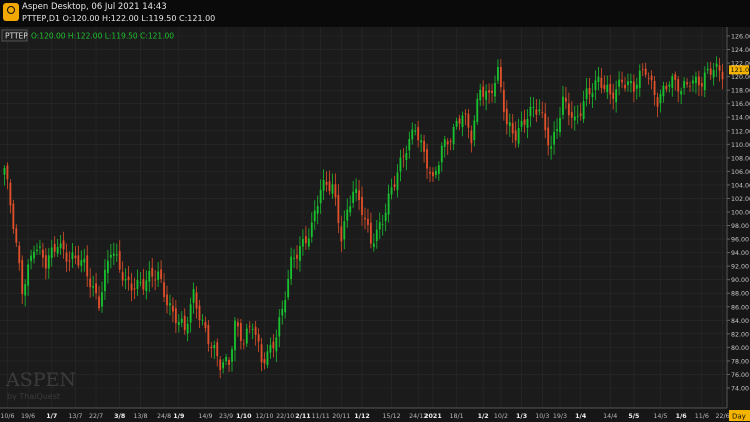 The image size is (750, 422). Describe the element at coordinates (740, 70) in the screenshot. I see `last-price-label: 121.00` at that location.